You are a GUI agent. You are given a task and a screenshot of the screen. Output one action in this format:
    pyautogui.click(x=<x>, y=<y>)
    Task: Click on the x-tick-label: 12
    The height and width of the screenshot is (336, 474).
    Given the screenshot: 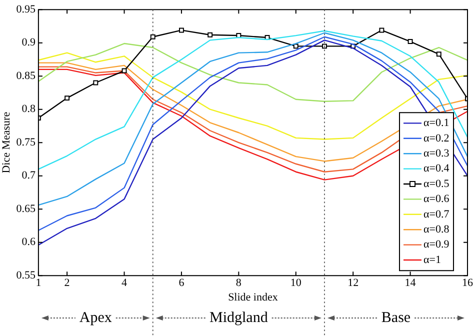 What is the action you would take?
    pyautogui.click(x=353, y=283)
    